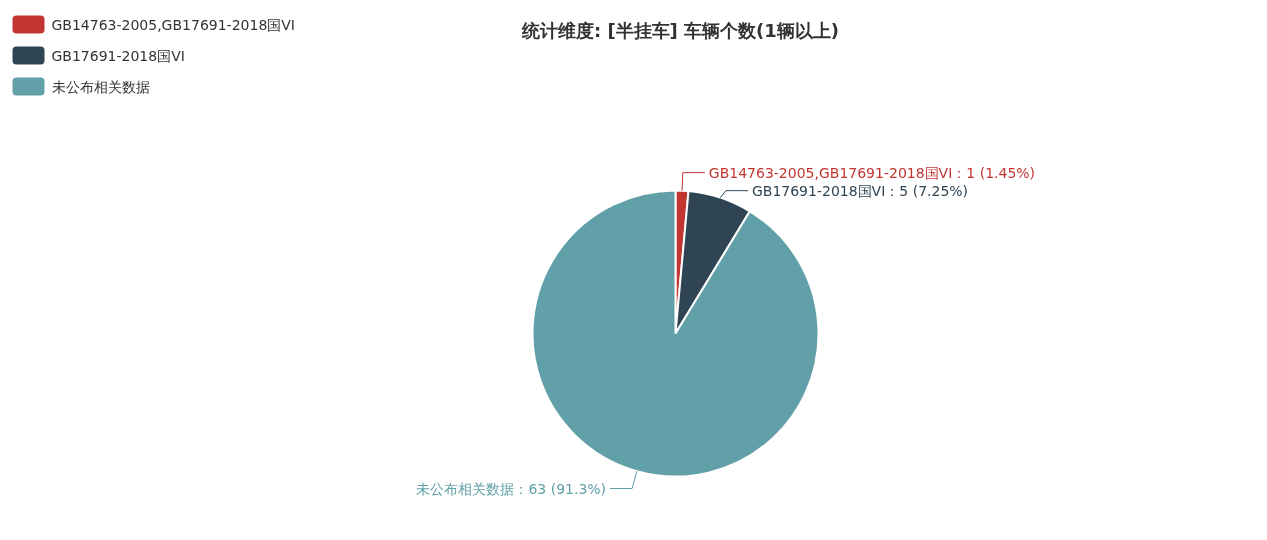  Describe the element at coordinates (118, 55) in the screenshot. I see `legend-label: GB17691-2018国VI` at that location.